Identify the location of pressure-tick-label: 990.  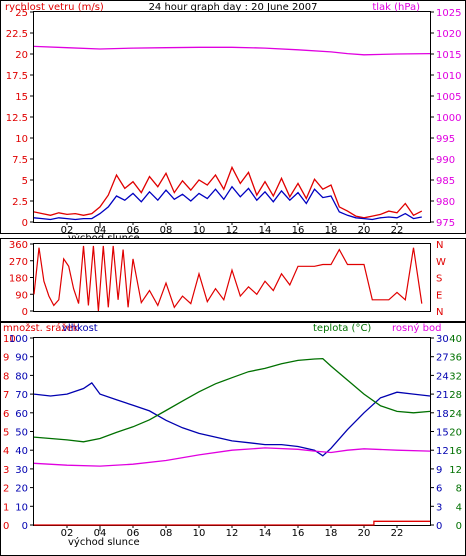
(445, 160).